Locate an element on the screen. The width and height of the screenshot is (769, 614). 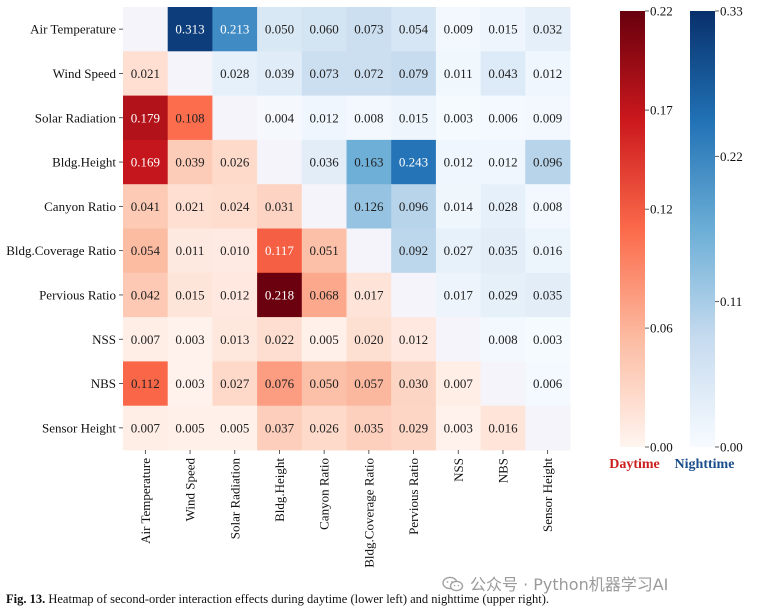
heatmap-cell-r1-c6 is located at coordinates (414, 73).